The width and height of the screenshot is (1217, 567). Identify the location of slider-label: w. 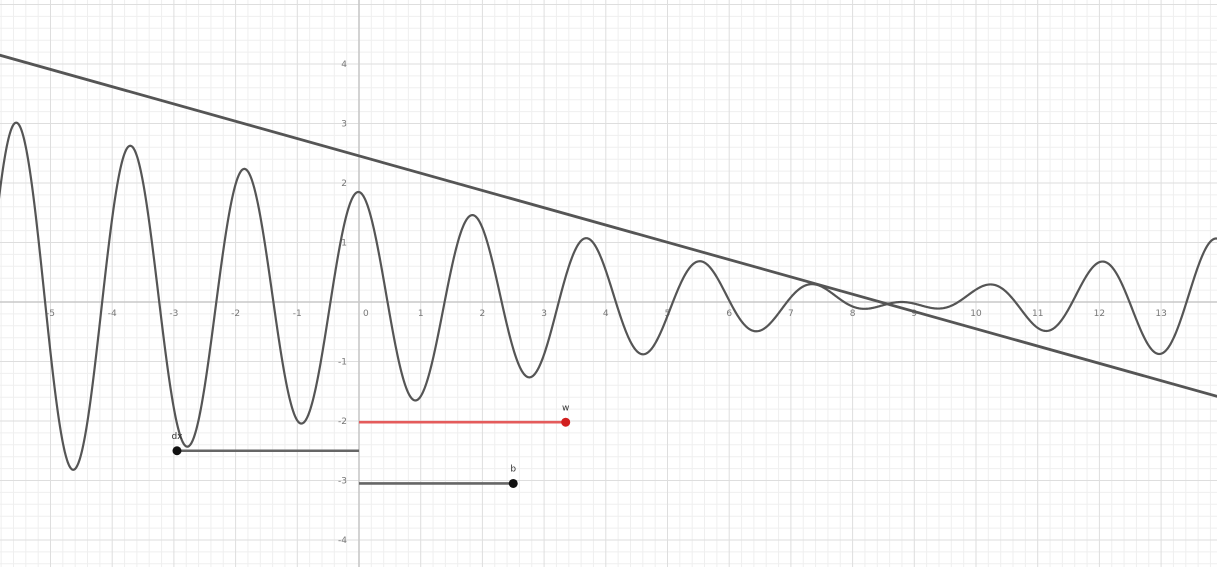
(565, 408).